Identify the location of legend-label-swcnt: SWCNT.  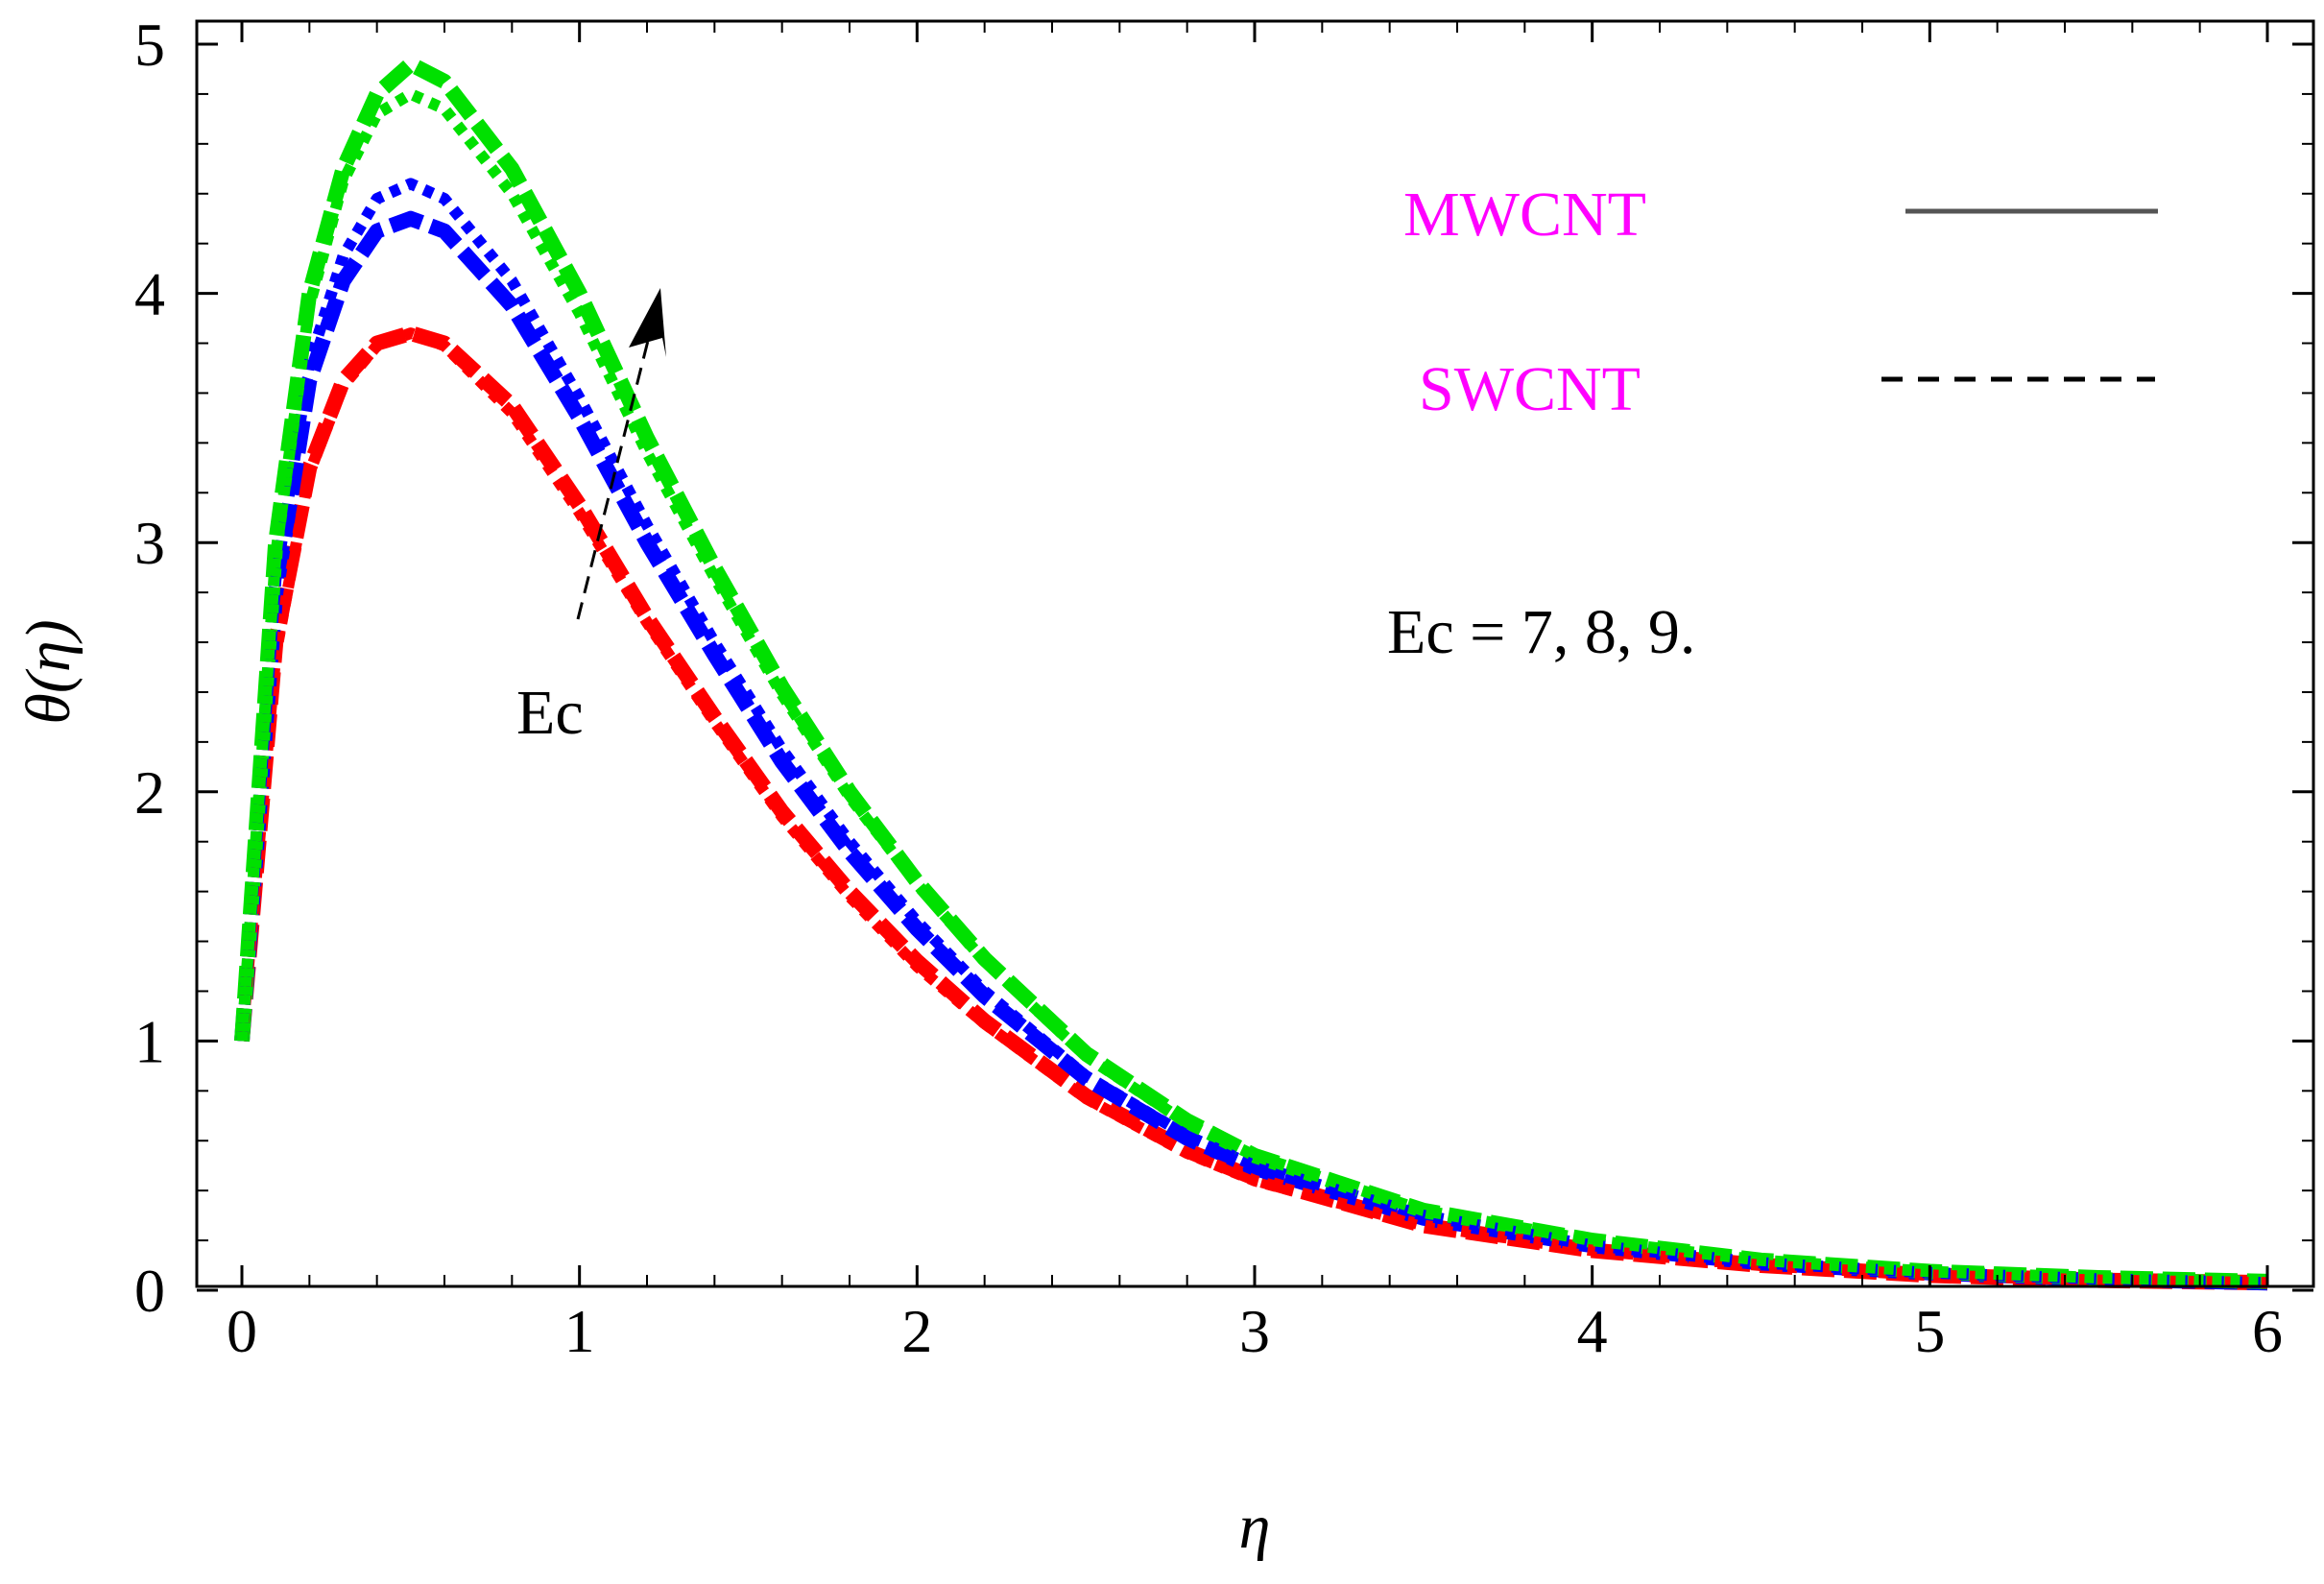
(1530, 389).